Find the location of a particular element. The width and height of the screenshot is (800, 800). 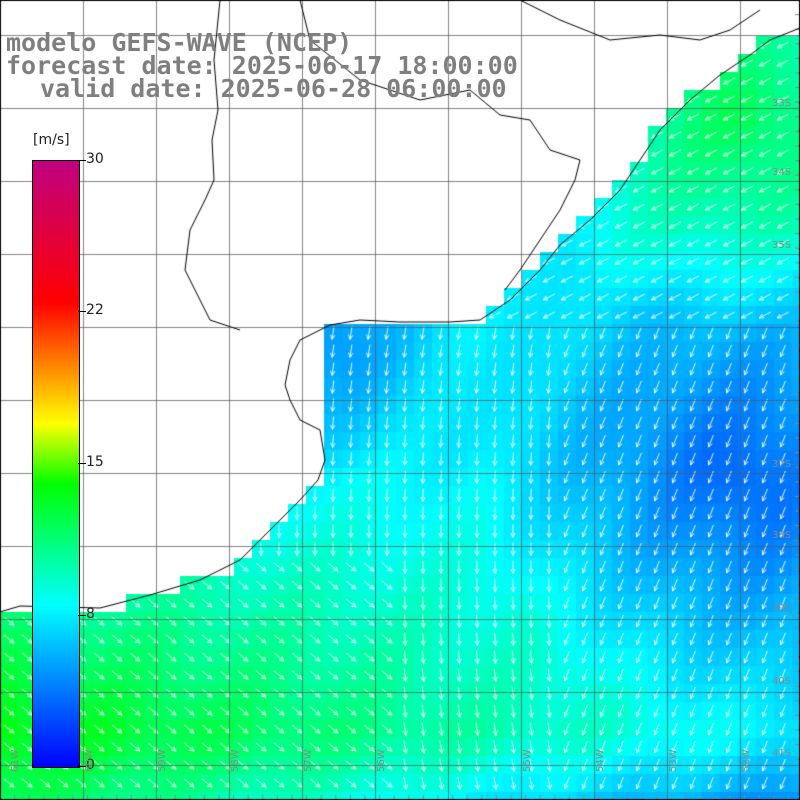

colorbar-tick-label: 30 is located at coordinates (95, 159).